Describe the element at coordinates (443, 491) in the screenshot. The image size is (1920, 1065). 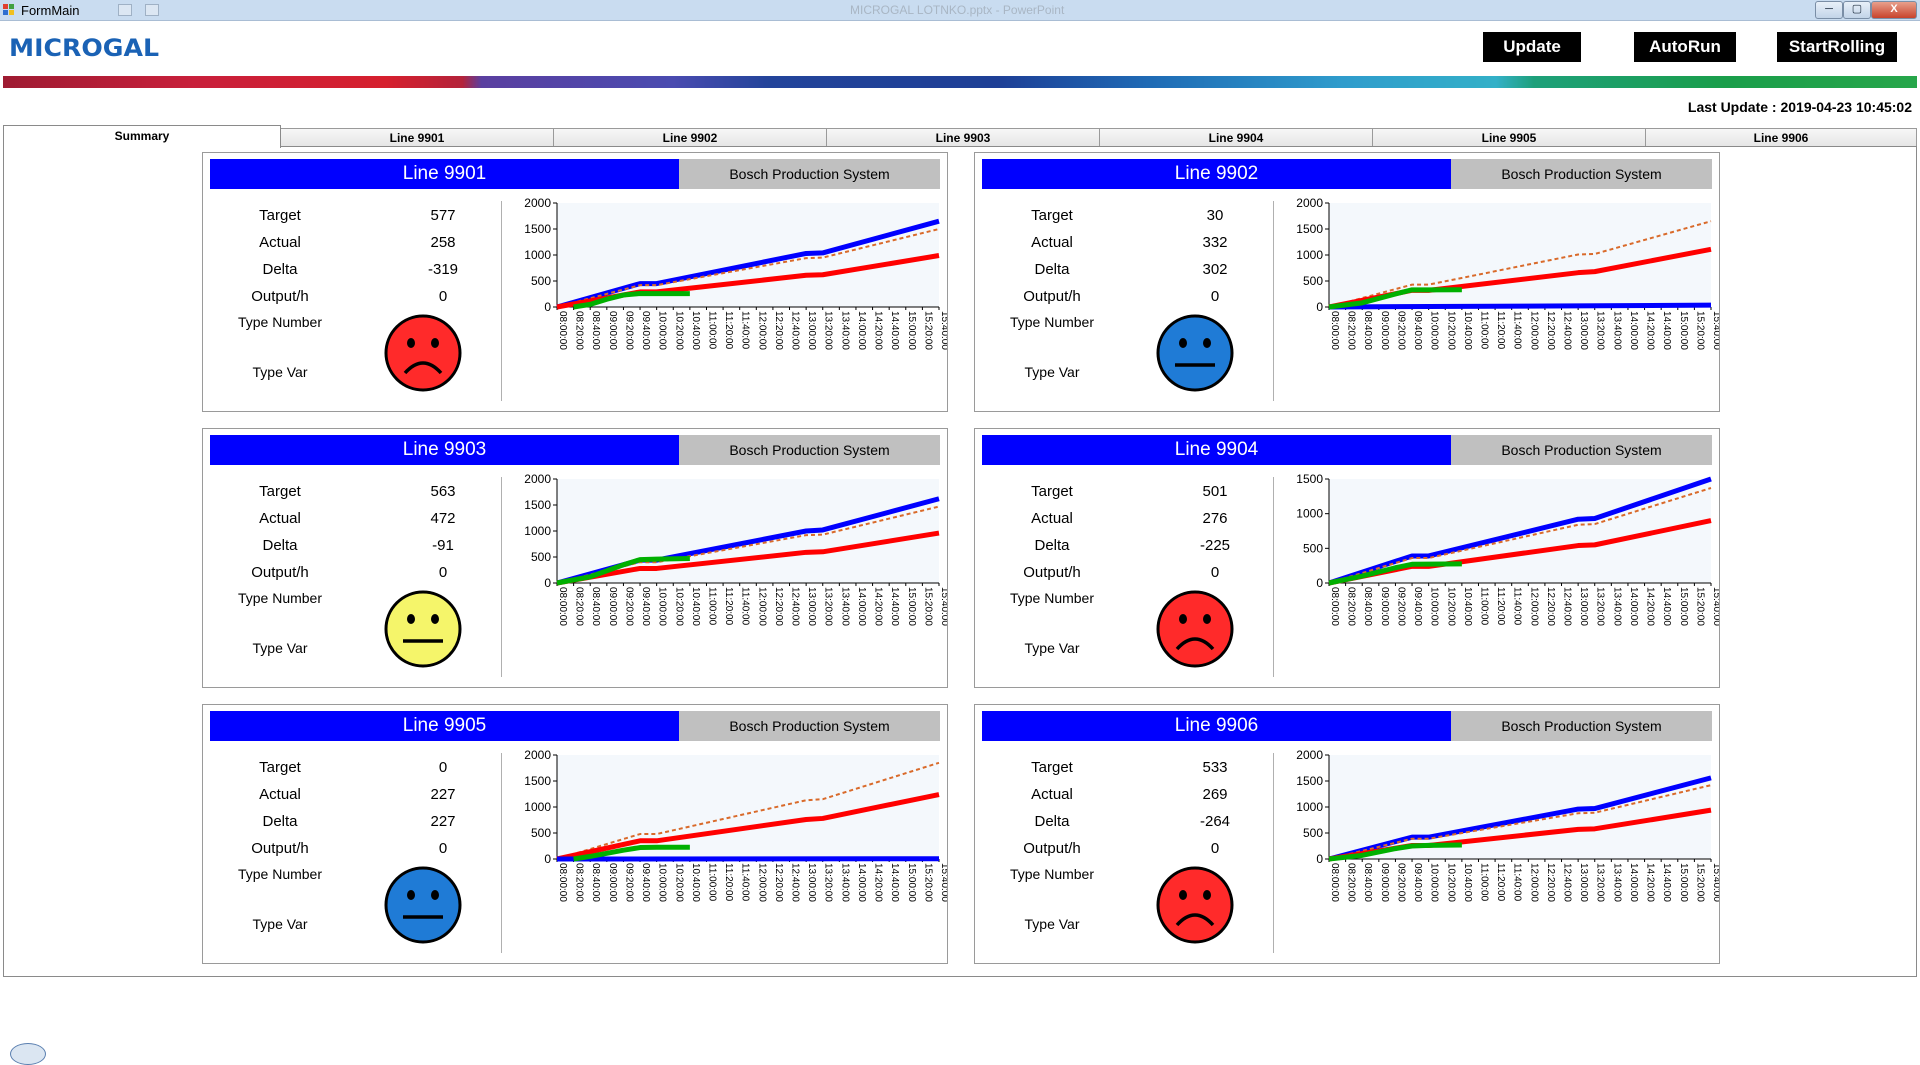
I see `target-value: 563` at that location.